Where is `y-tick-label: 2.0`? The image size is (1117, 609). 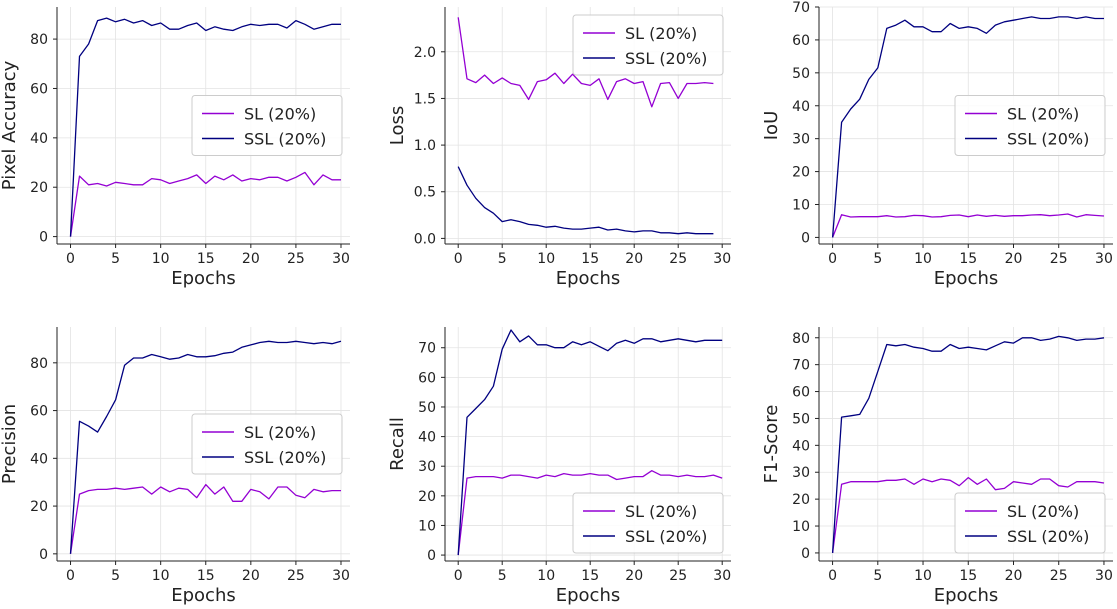
y-tick-label: 2.0 is located at coordinates (425, 53).